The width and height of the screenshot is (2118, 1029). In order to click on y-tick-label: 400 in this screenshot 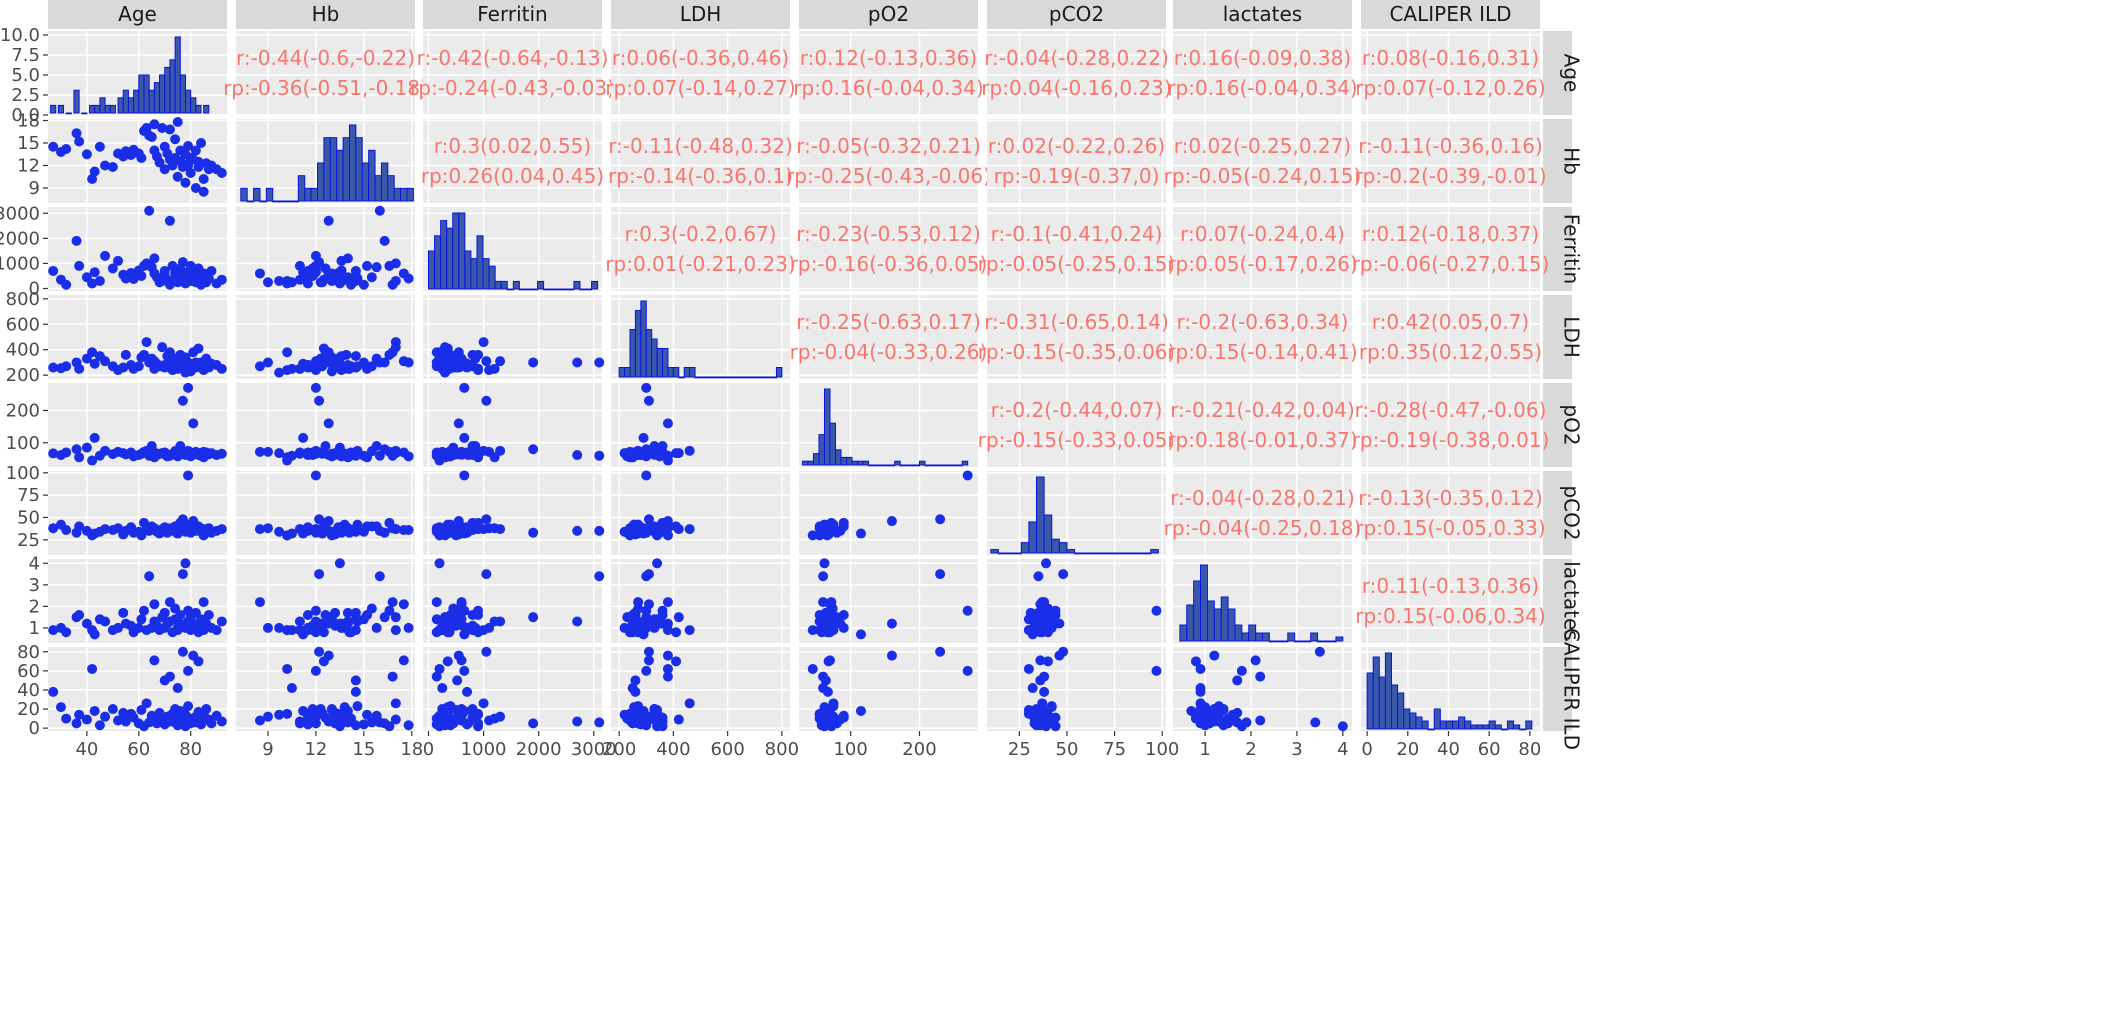, I will do `click(23, 350)`.